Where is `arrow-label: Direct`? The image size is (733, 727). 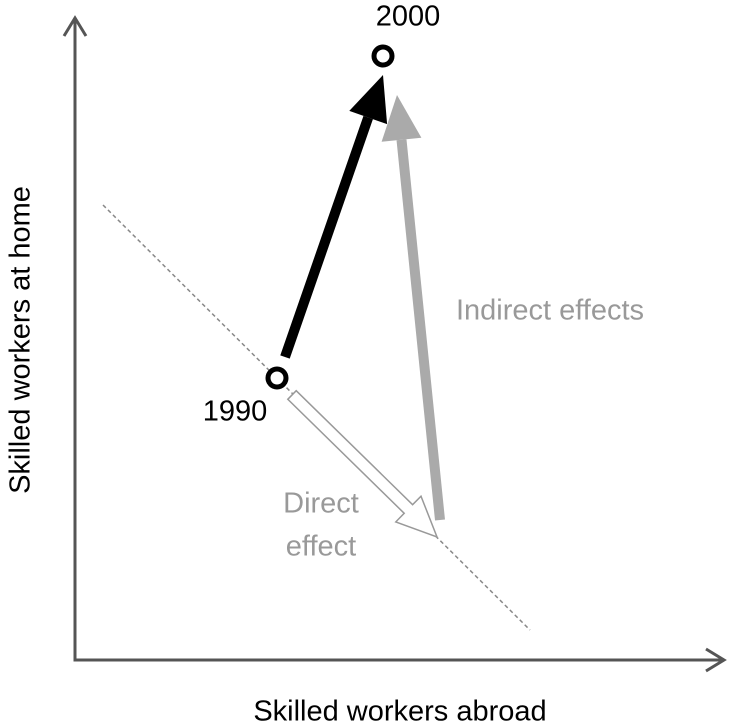
arrow-label: Direct is located at coordinates (321, 504).